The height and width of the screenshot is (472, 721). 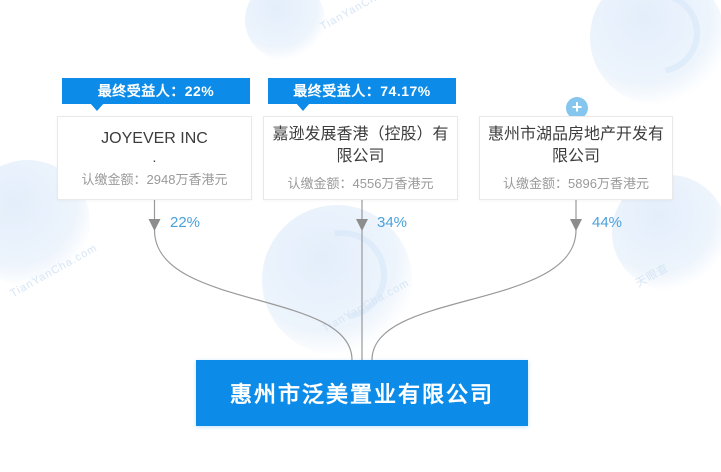 I want to click on shareholder-name: 嘉逊发展香港（控股）有限公司, so click(x=360, y=145).